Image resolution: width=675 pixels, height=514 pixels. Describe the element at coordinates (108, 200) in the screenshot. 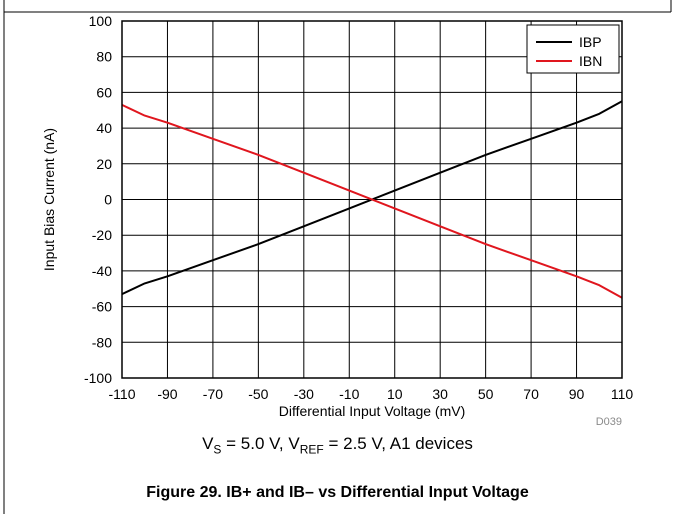

I see `y-tick-label: 0` at that location.